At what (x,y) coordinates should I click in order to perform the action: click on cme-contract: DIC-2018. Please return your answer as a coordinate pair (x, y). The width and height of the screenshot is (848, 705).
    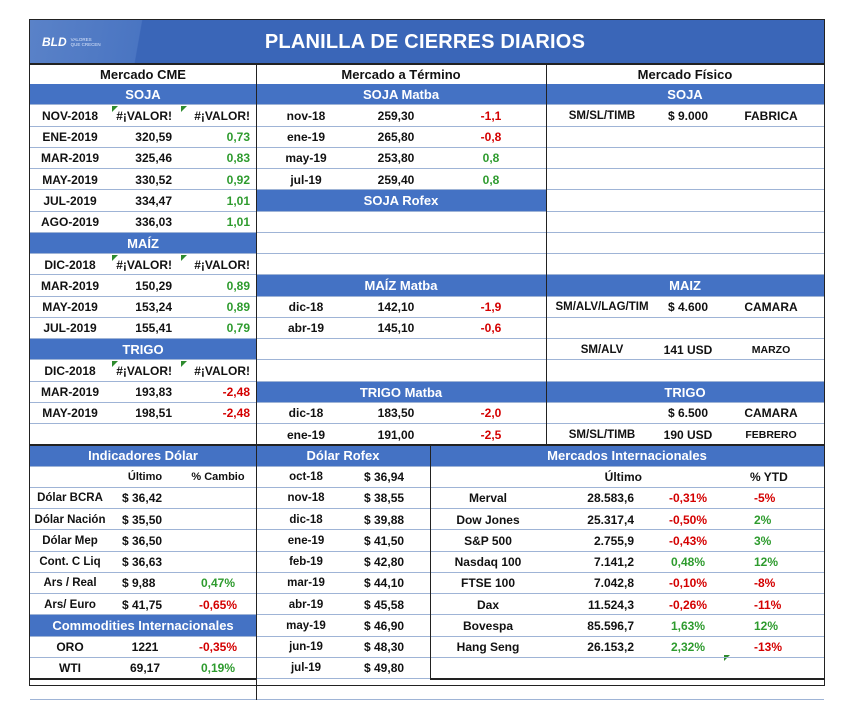
    Looking at the image, I should click on (70, 370).